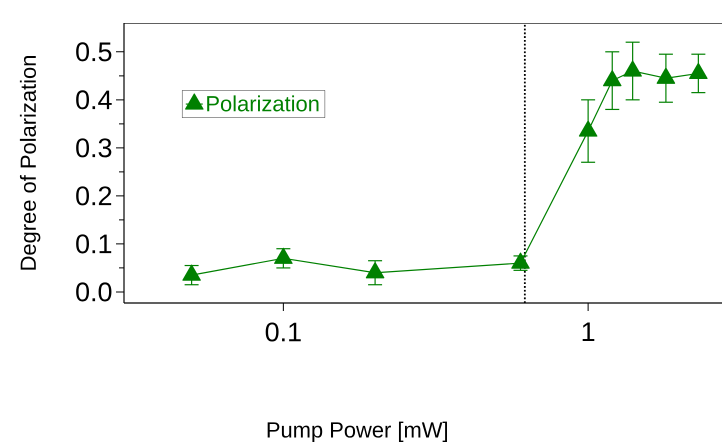  Describe the element at coordinates (94, 52) in the screenshot. I see `y-tick-label: 0.5` at that location.